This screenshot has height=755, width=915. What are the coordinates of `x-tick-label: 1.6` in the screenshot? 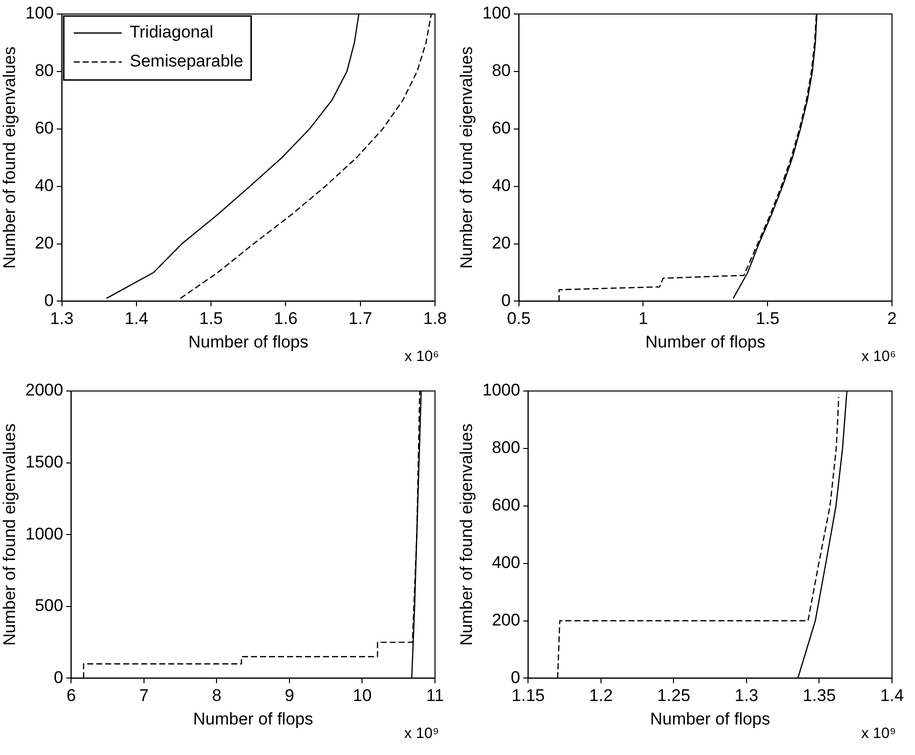 It's located at (286, 318).